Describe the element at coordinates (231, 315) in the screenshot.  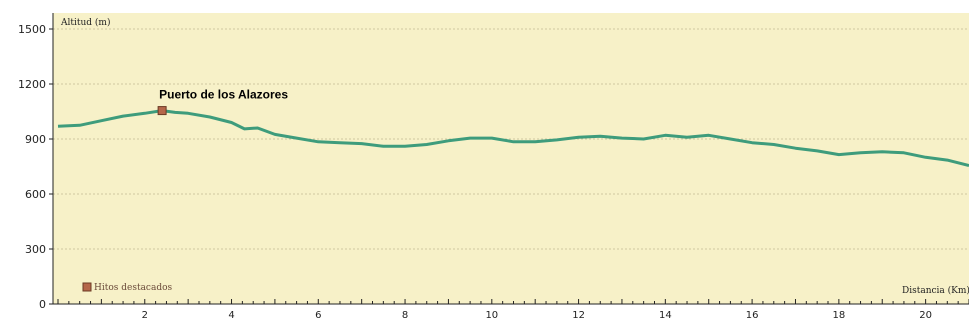
I see `x-tick-label: 4` at that location.